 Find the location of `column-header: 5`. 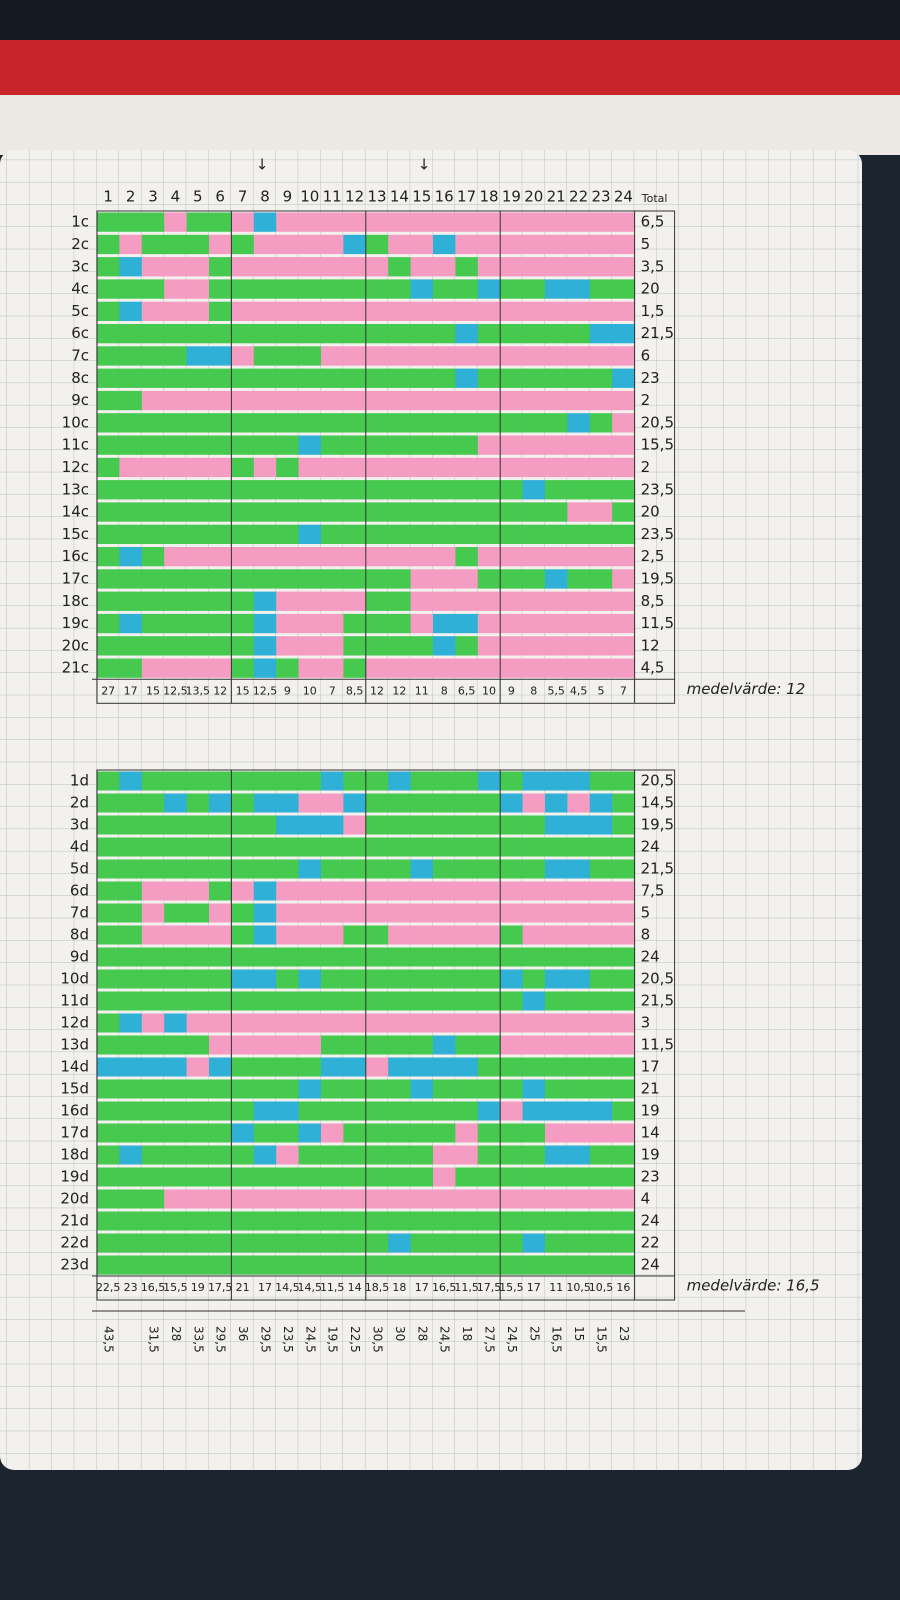

column-header: 5 is located at coordinates (198, 197).